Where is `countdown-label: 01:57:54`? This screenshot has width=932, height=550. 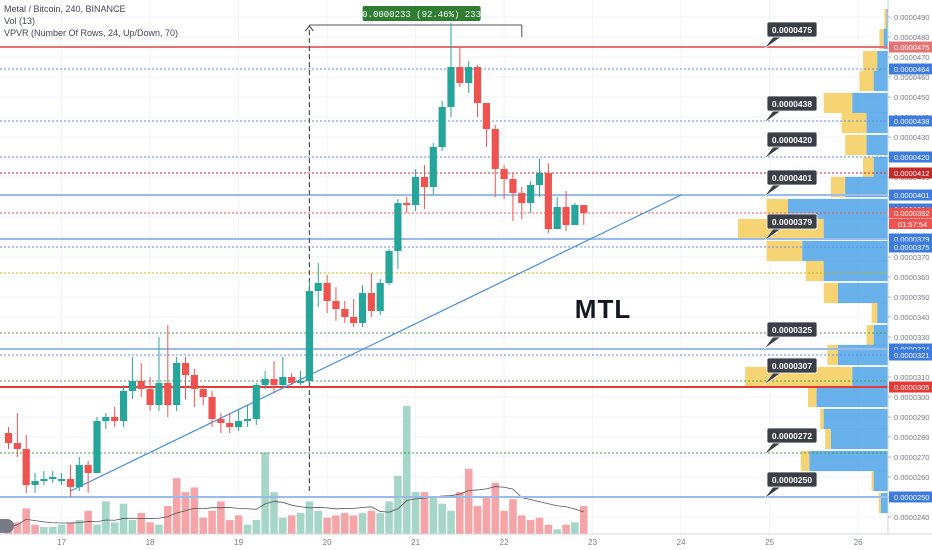 countdown-label: 01:57:54 is located at coordinates (912, 224).